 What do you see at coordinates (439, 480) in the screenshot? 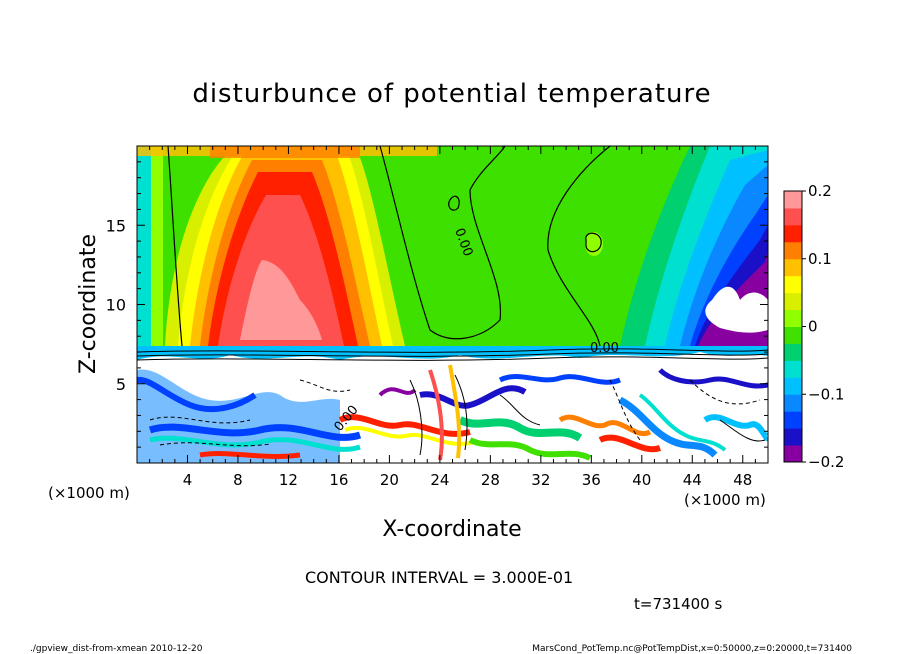
I see `x-tick-label: 24` at bounding box center [439, 480].